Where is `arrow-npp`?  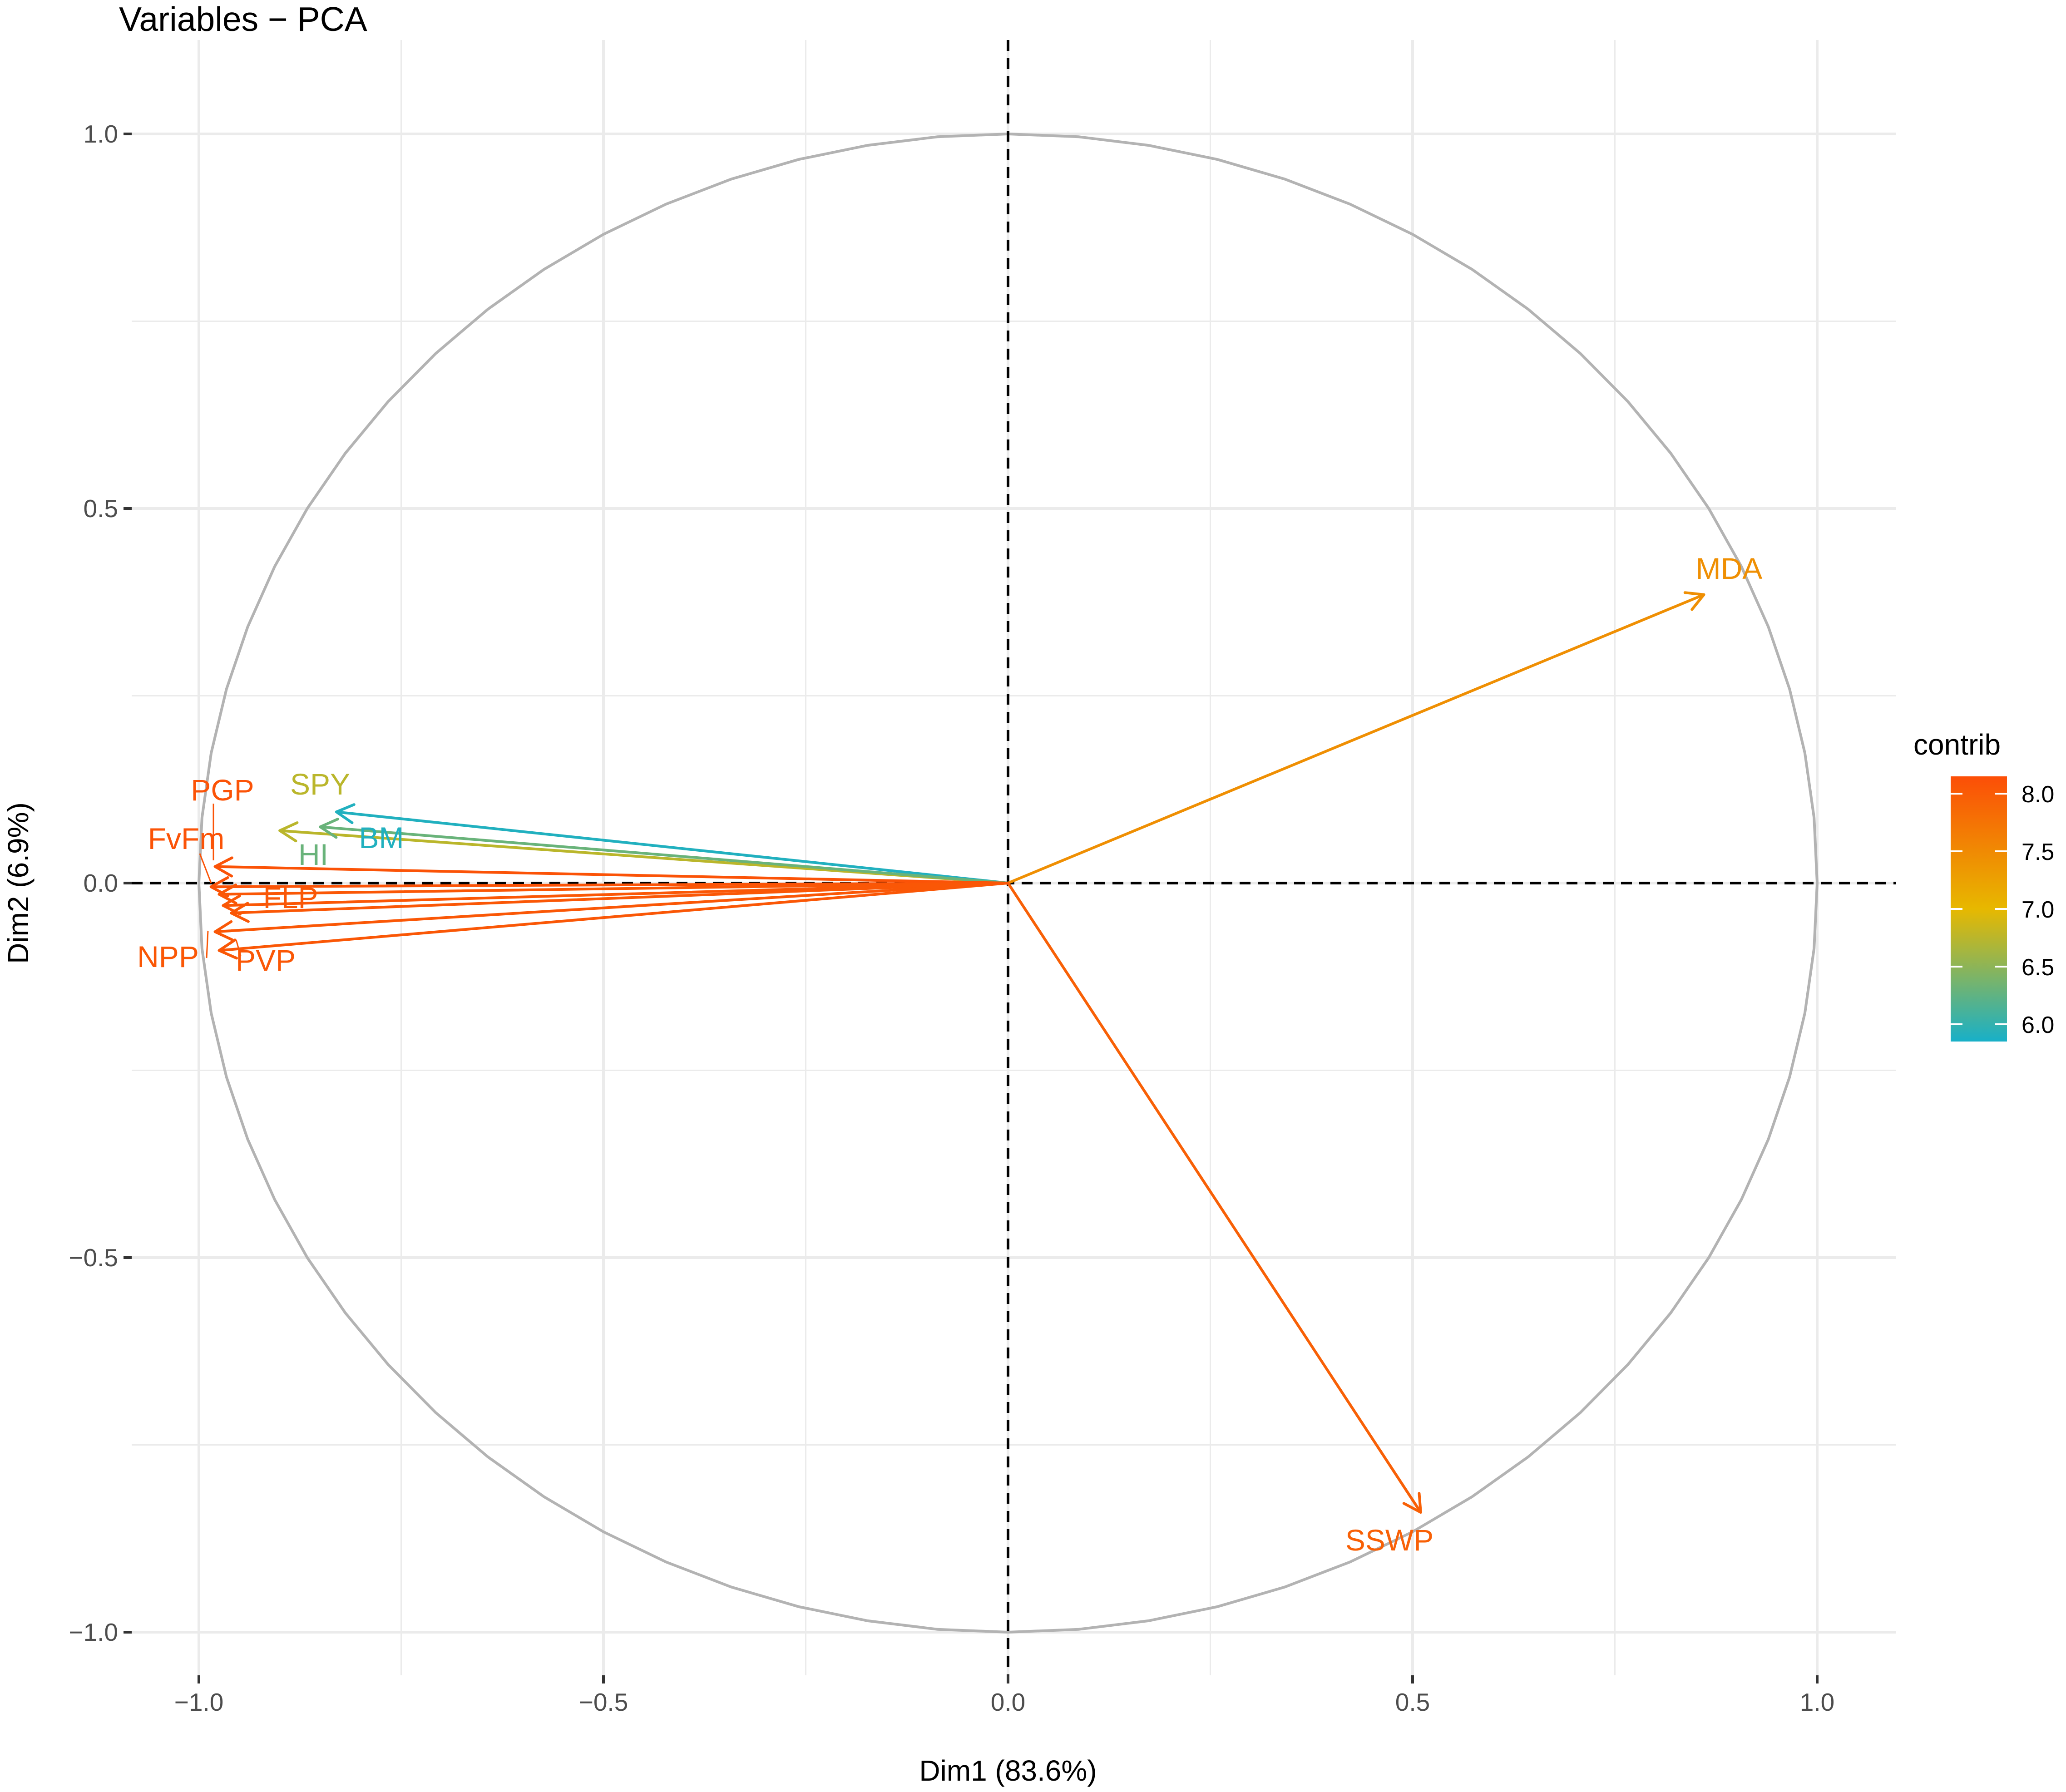 arrow-npp is located at coordinates (611, 912).